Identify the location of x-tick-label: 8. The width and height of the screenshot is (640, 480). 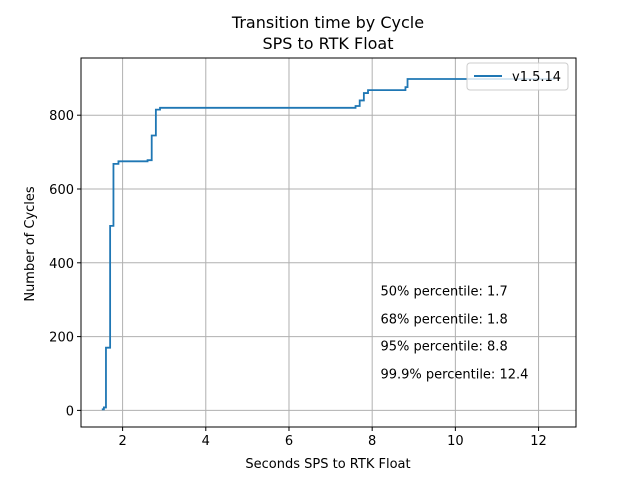
(372, 441).